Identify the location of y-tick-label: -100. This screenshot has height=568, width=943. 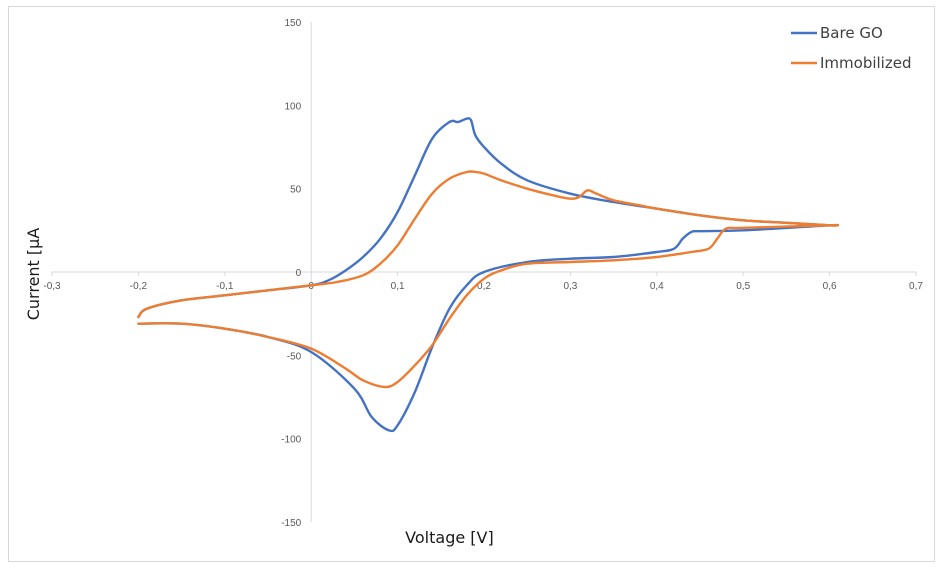
(291, 440).